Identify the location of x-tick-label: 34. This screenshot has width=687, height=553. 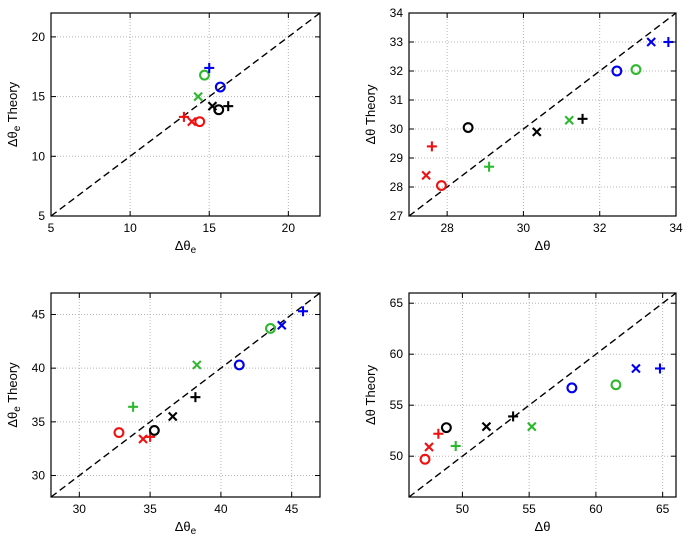
(676, 228).